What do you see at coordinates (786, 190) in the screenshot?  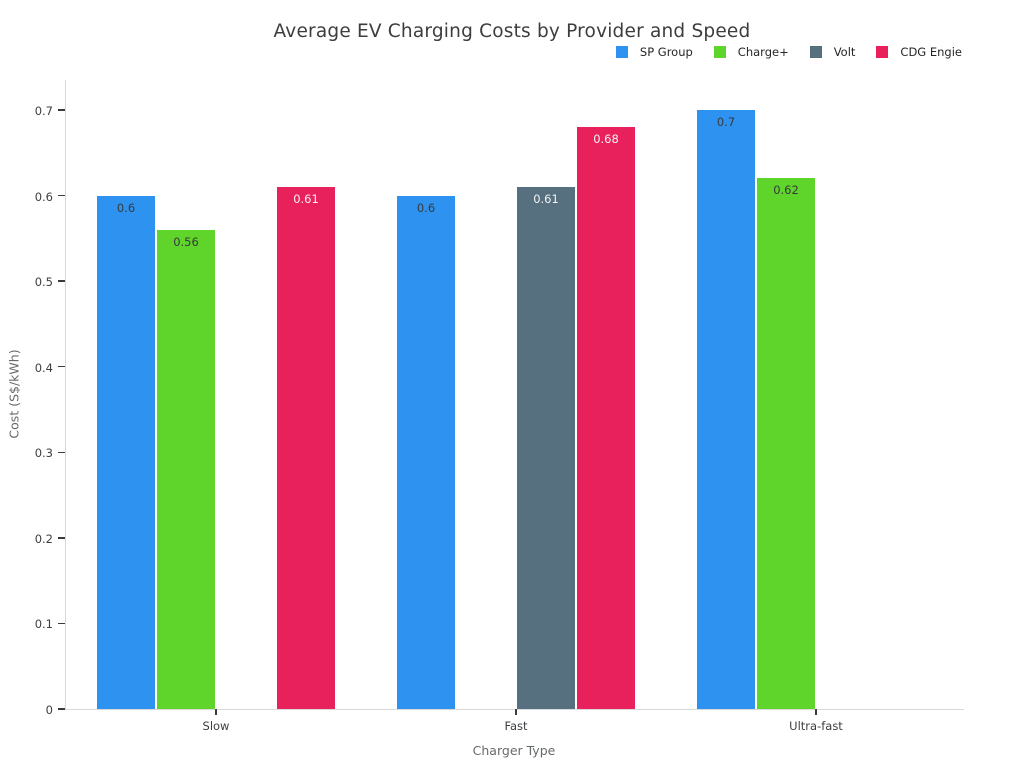 I see `bar-value-label: 0.62` at bounding box center [786, 190].